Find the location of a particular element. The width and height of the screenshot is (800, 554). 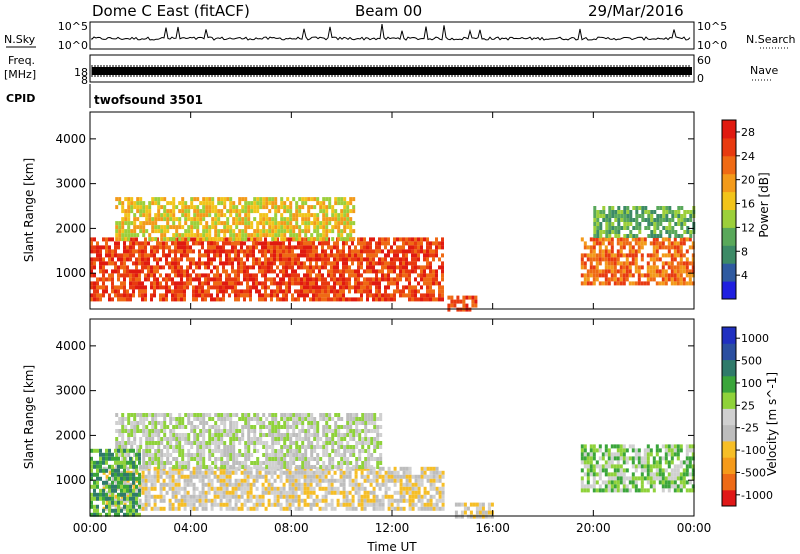

velocity-echo-region is located at coordinates (115, 482).